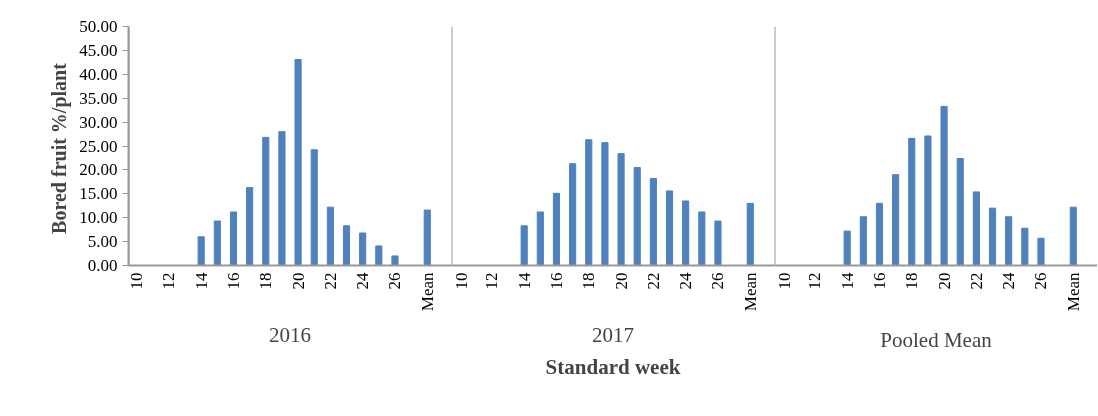  What do you see at coordinates (98, 98) in the screenshot?
I see `y-tick-label: 35.00` at bounding box center [98, 98].